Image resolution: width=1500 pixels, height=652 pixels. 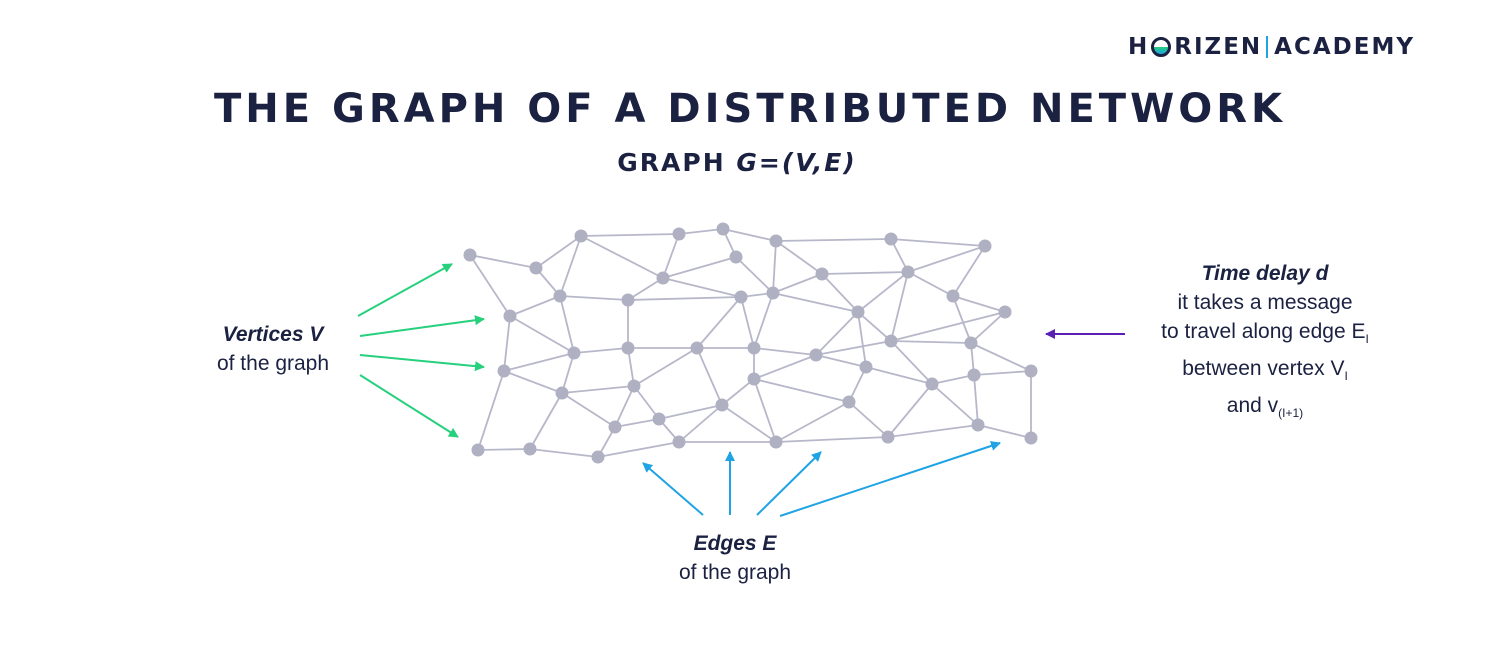 What do you see at coordinates (750, 109) in the screenshot?
I see `page-title: THE GRAPH OF A DISTRIBUTED NETWORK` at bounding box center [750, 109].